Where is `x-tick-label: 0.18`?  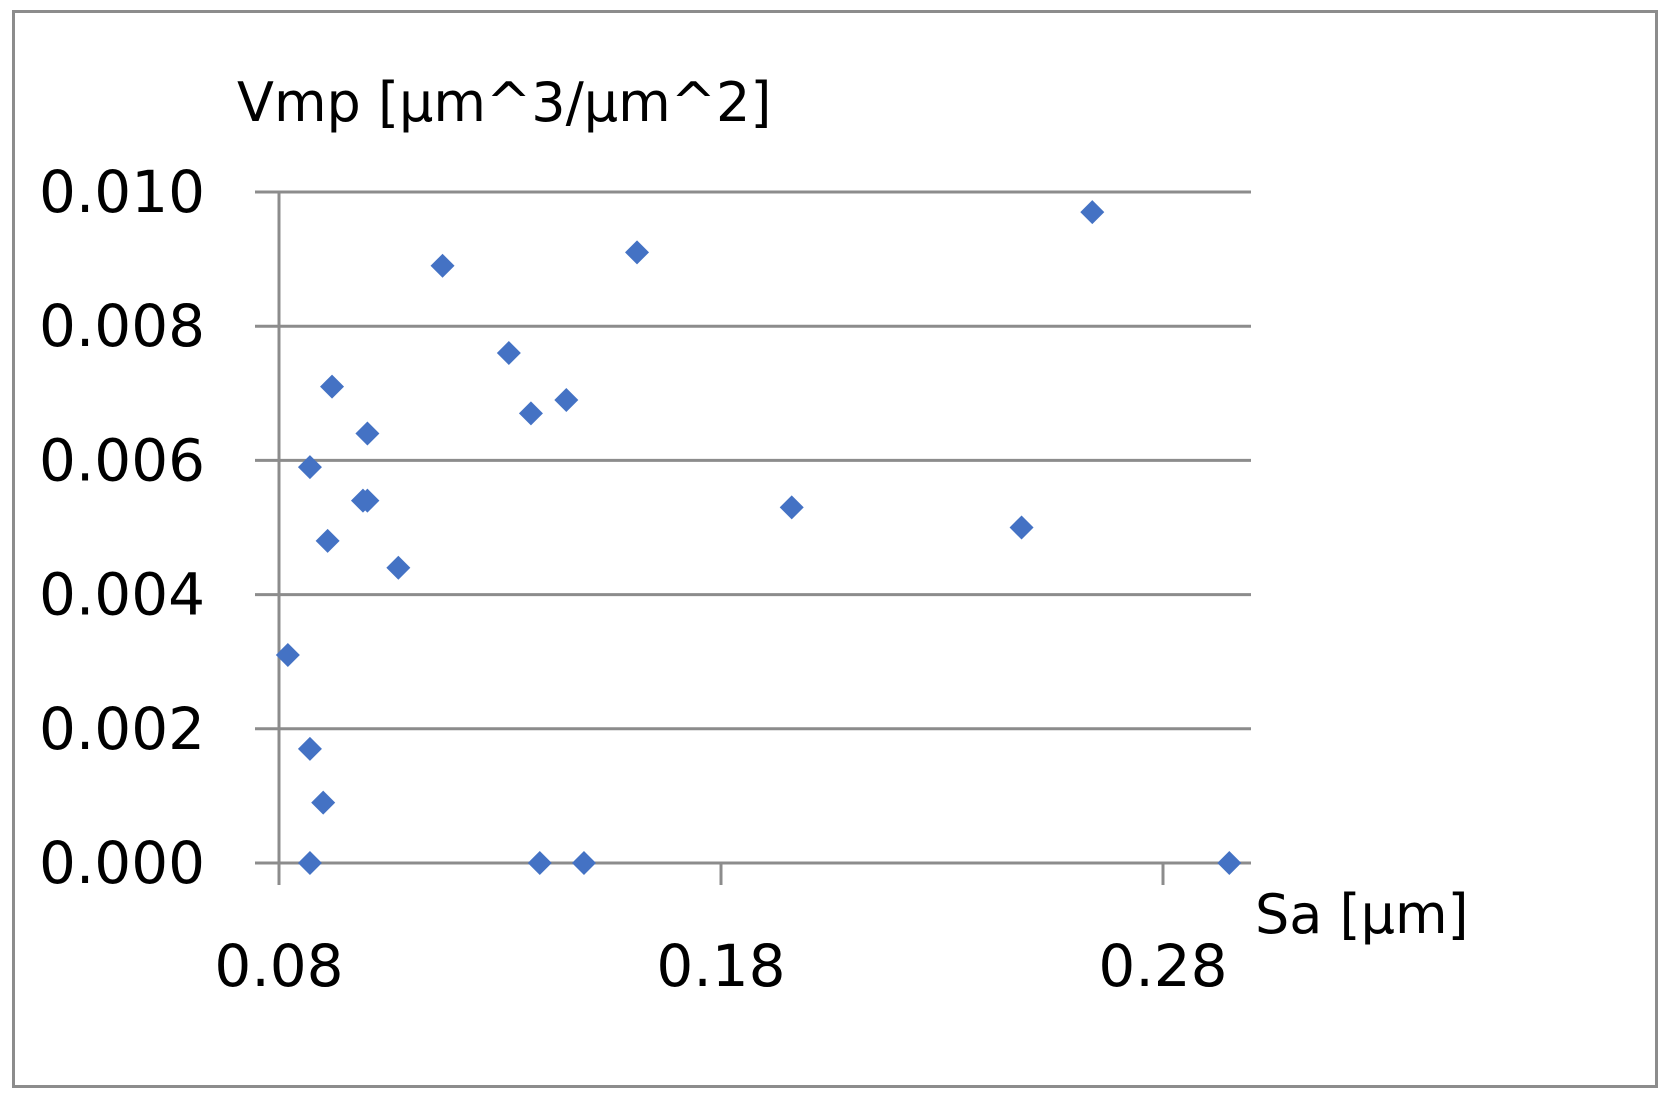 x-tick-label: 0.18 is located at coordinates (720, 966).